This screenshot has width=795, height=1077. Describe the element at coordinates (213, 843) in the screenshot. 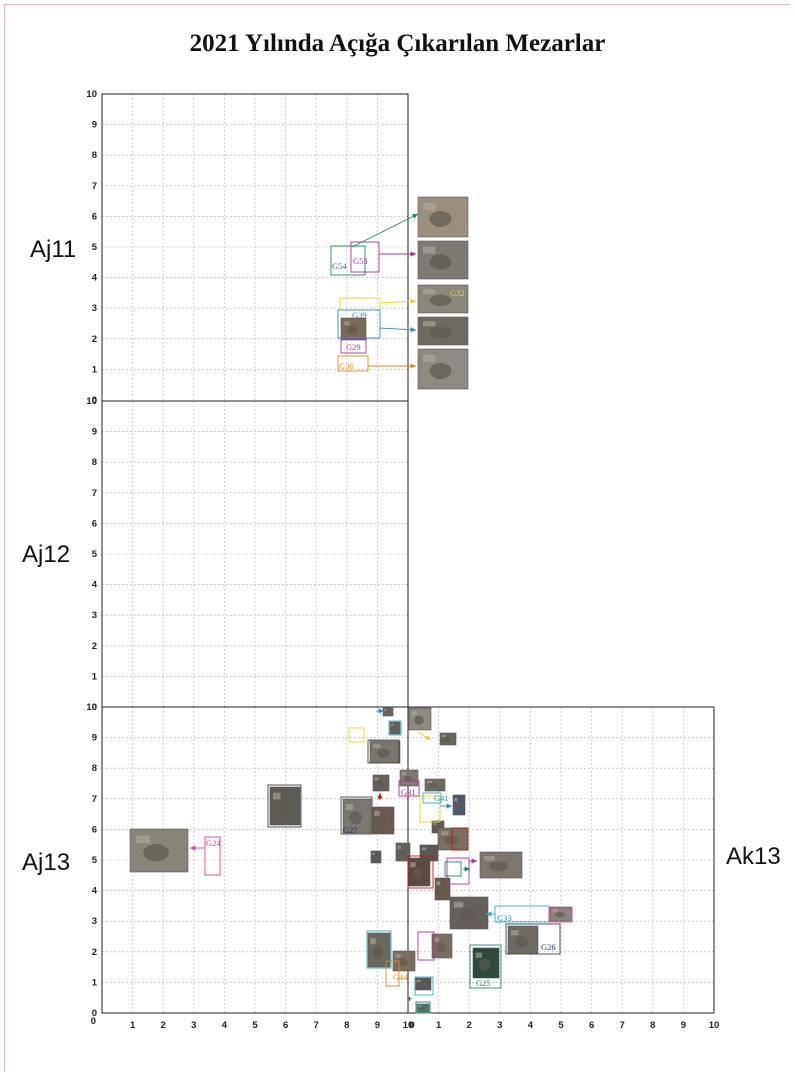

I see `grave-label-g24: G24` at that location.